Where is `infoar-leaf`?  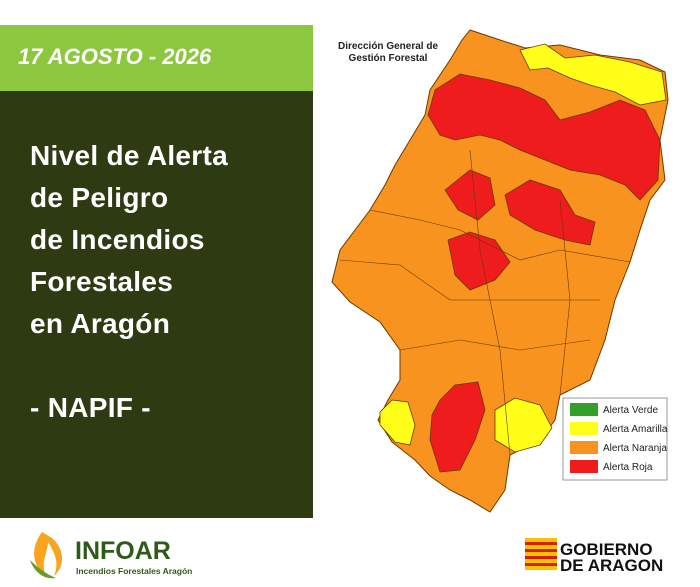
infoar-leaf is located at coordinates (43, 569).